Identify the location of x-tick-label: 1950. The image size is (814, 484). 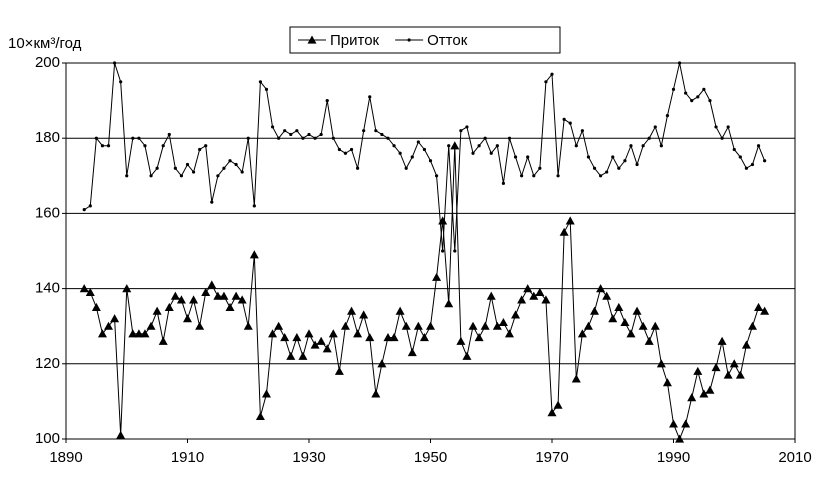
(430, 457).